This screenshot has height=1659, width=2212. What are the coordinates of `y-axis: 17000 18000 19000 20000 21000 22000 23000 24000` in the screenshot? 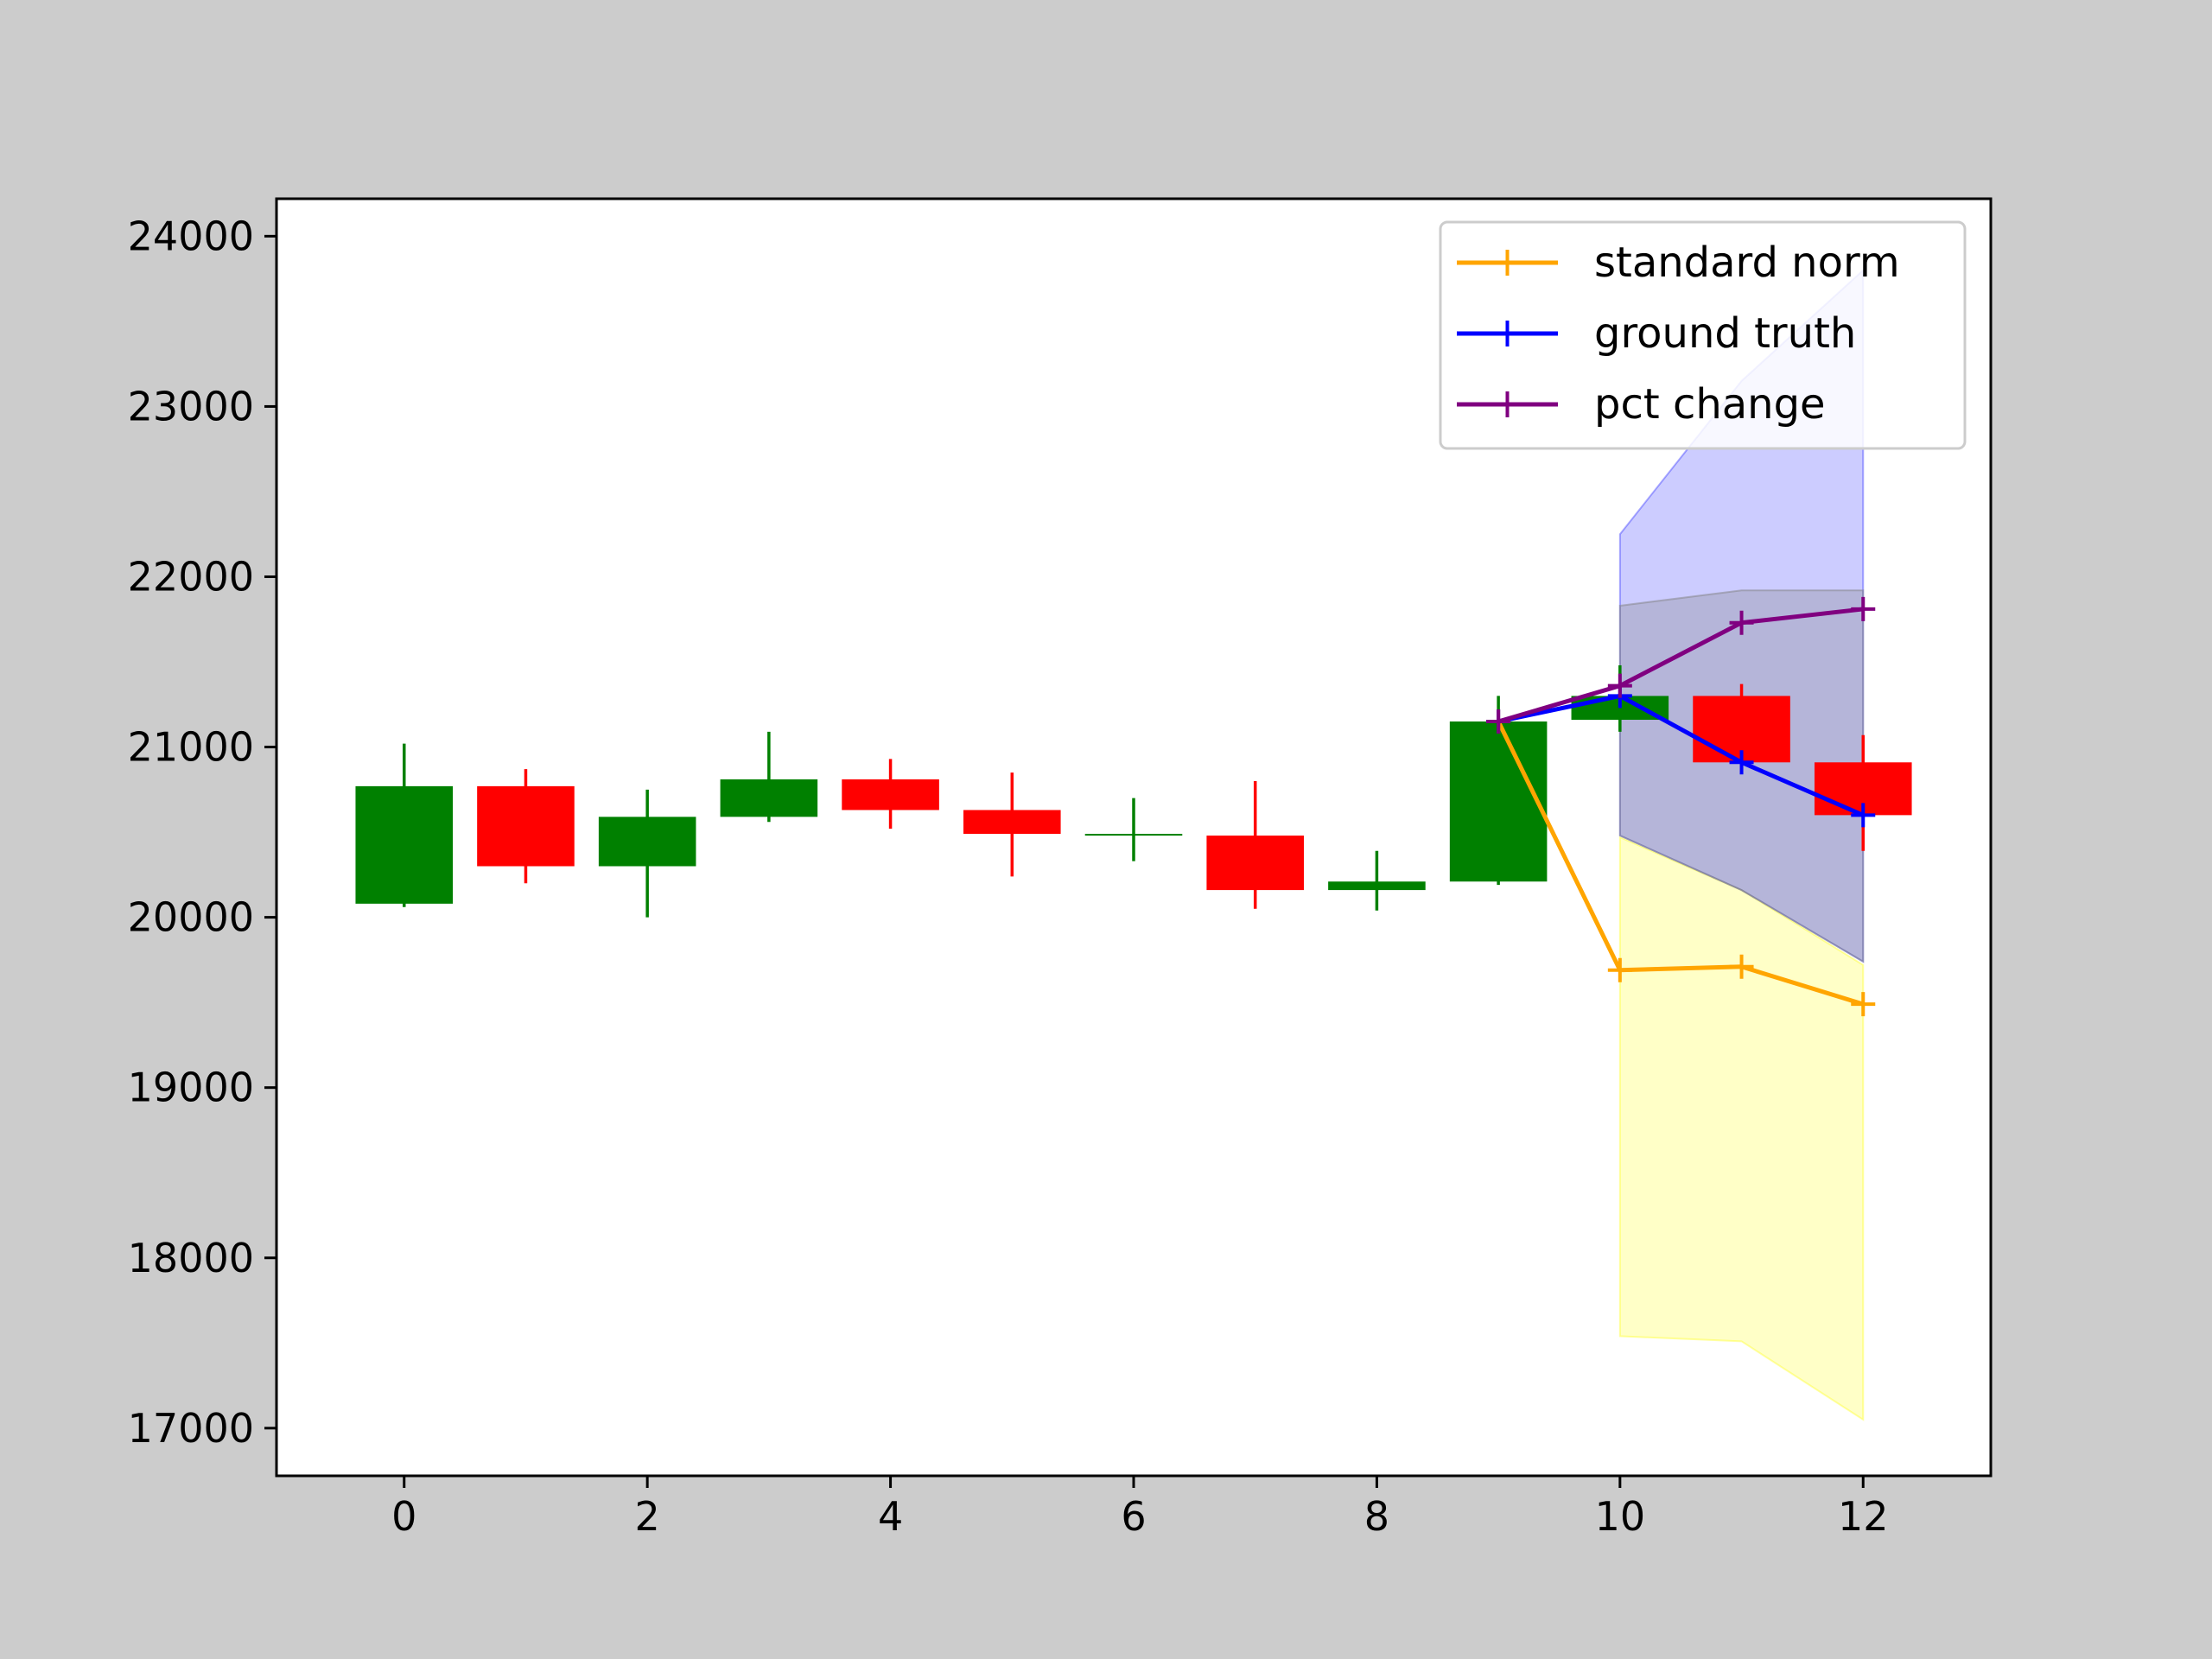 It's located at (202, 832).